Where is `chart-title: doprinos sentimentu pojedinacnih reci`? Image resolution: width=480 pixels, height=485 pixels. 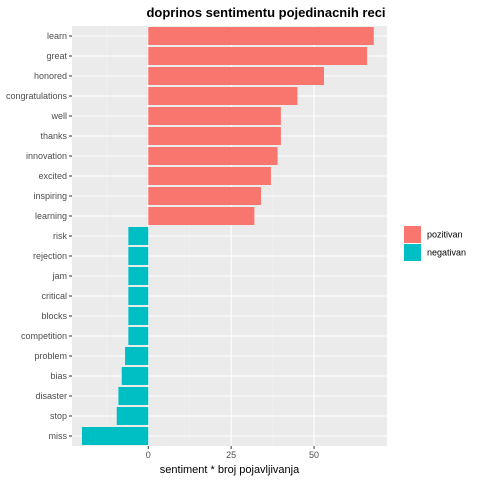 chart-title: doprinos sentimentu pojedinacnih reci is located at coordinates (265, 12).